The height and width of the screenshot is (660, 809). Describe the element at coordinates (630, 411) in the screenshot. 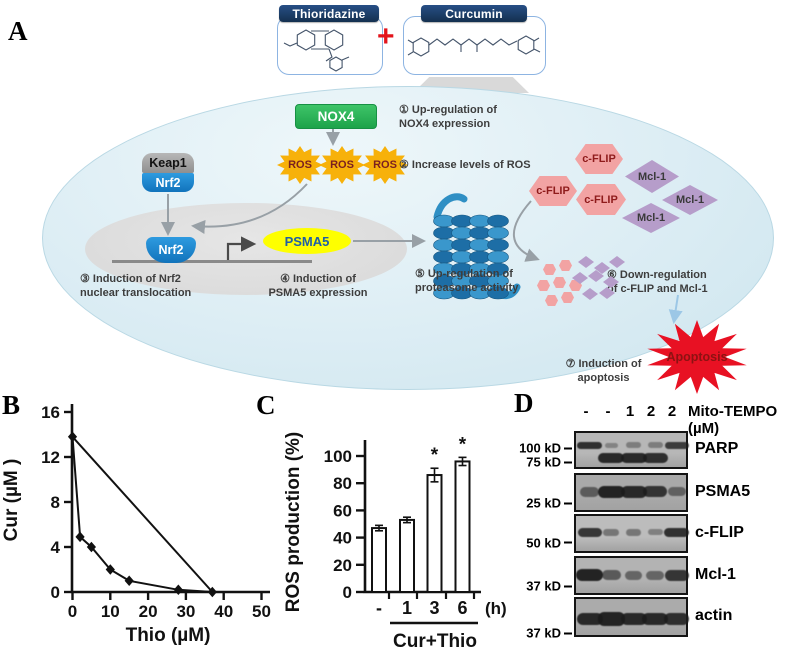

I see `dose-lane-label: 1` at that location.